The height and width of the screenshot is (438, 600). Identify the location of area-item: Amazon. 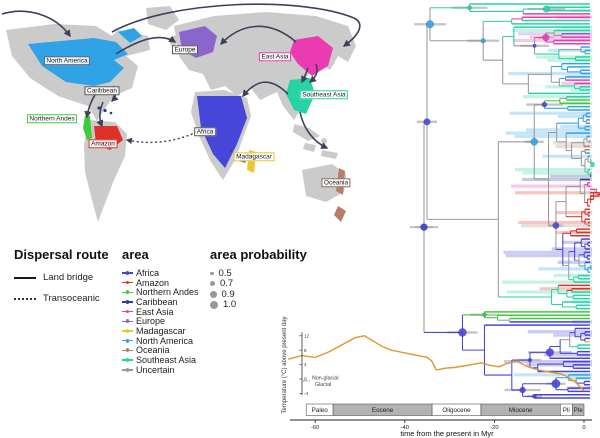
(167, 283).